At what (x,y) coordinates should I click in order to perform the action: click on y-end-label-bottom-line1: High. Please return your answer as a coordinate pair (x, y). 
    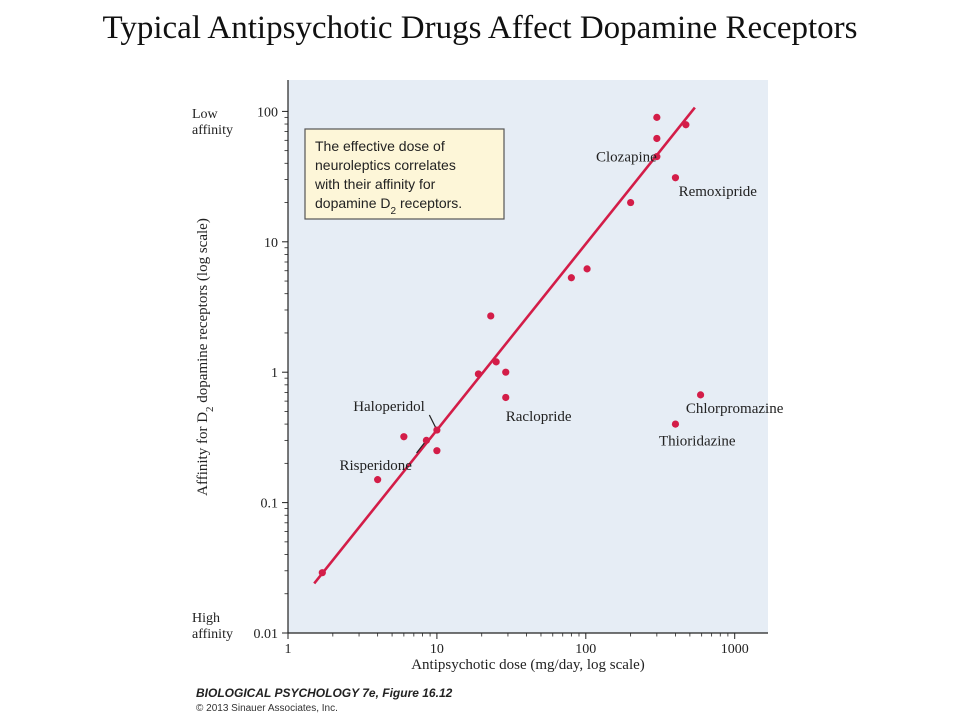
    Looking at the image, I should click on (206, 618).